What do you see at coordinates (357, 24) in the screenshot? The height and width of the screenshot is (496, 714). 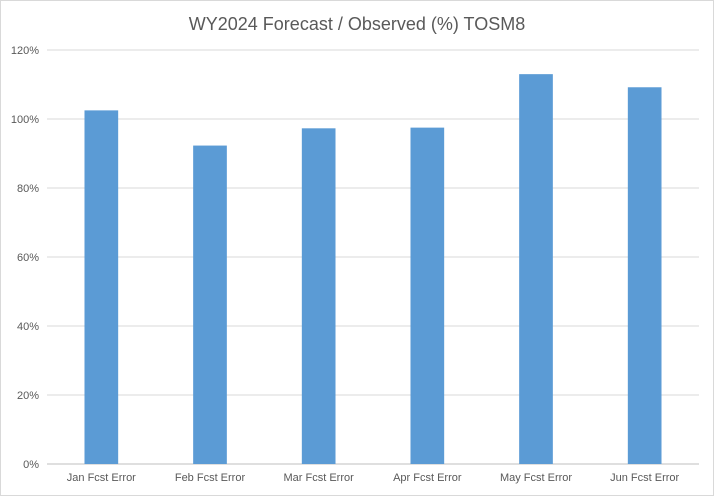 I see `chart-title: WY2024 Forecast / Observed (%) TOSM8` at bounding box center [357, 24].